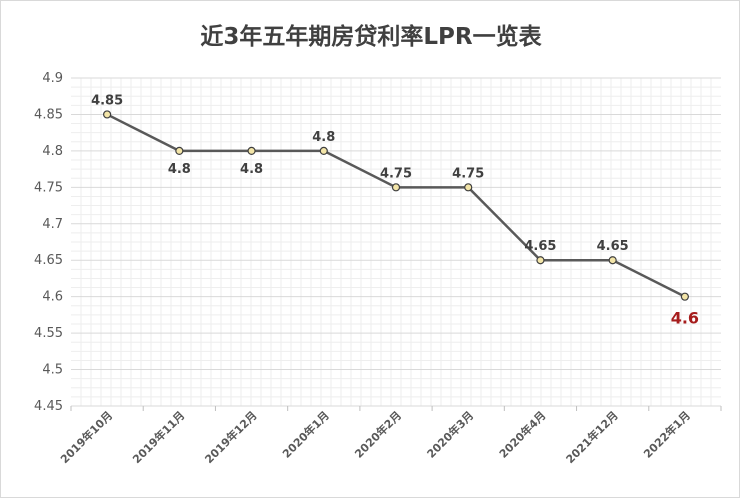 This screenshot has width=740, height=499. What do you see at coordinates (371, 37) in the screenshot?
I see `chart-title: 近3年五年期房贷利率LPR一览表` at bounding box center [371, 37].